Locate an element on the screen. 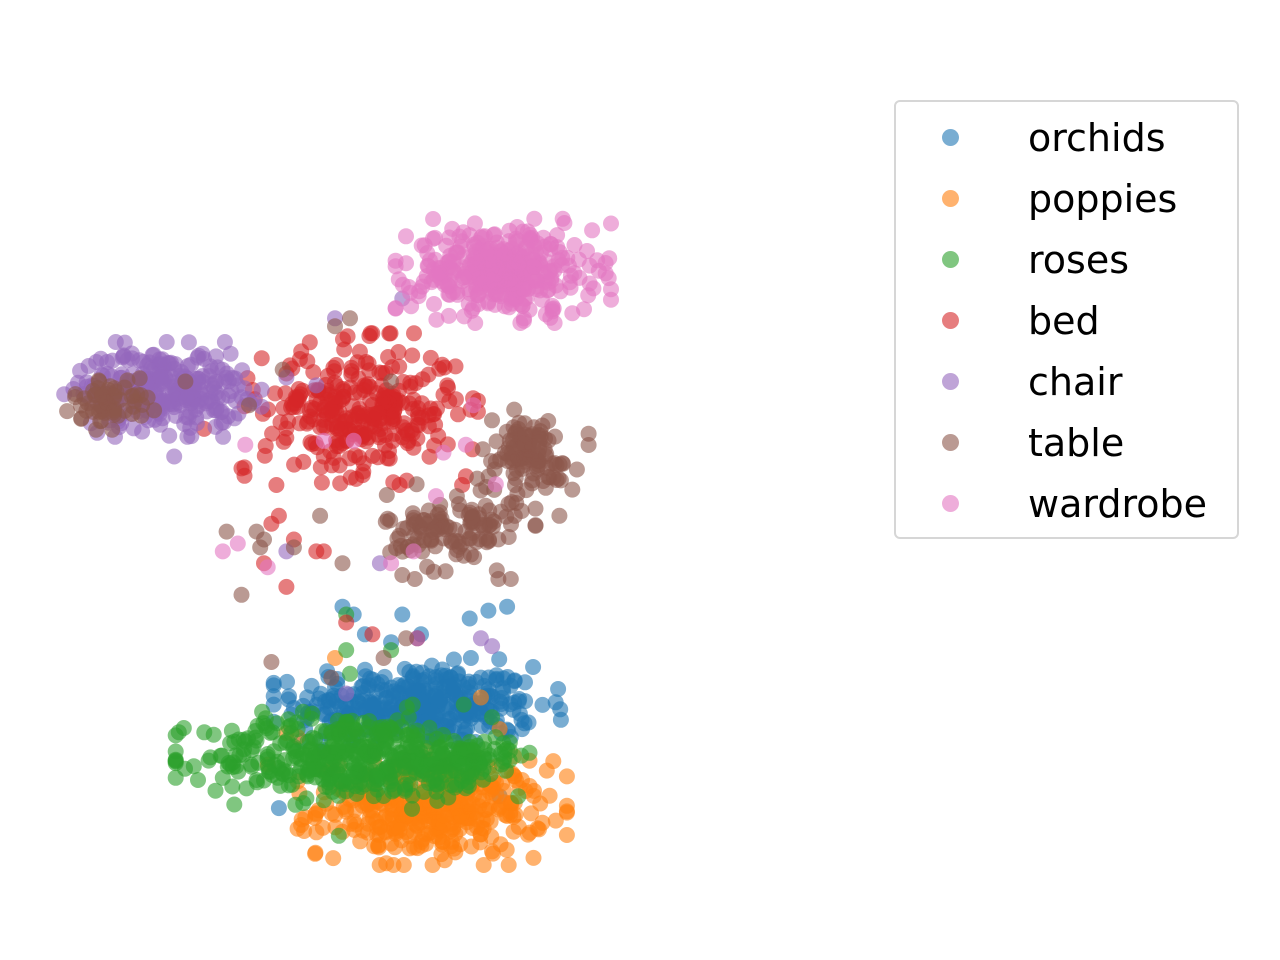 Image resolution: width=1280 pixels, height=960 pixels. legend-label-chair: chair is located at coordinates (1075, 382).